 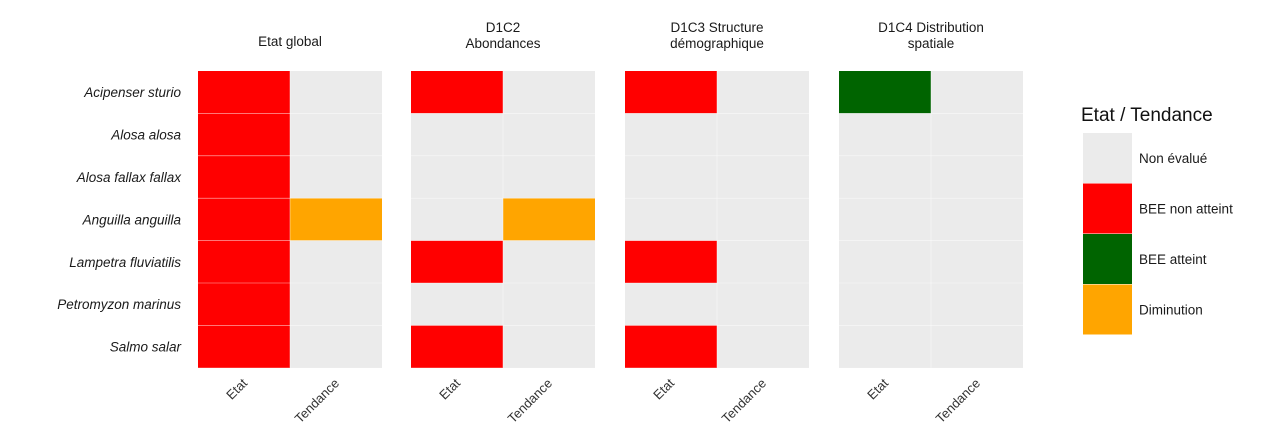 I want to click on panel-1: Etat global Etat Tendance, so click(x=290, y=230).